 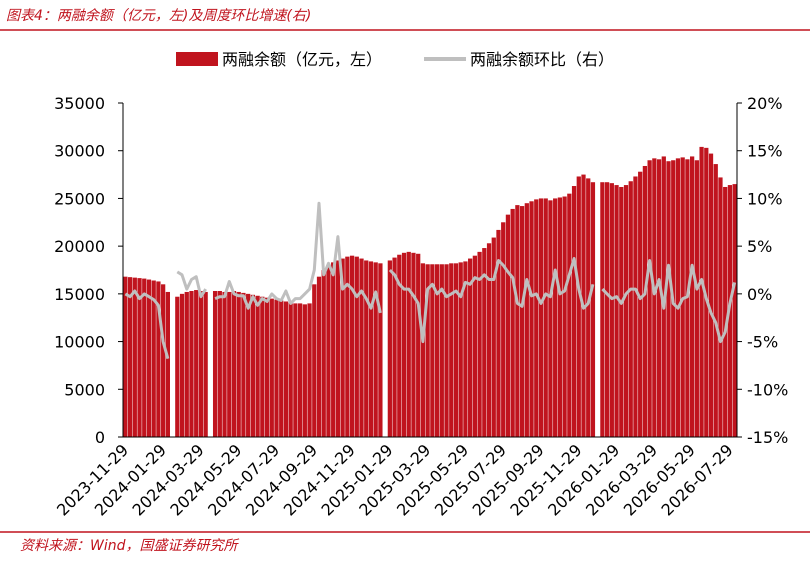 What do you see at coordinates (158, 16) in the screenshot?
I see `chart-title: 图表4：两融余额（亿元，左)及周度环比增速(右)` at bounding box center [158, 16].